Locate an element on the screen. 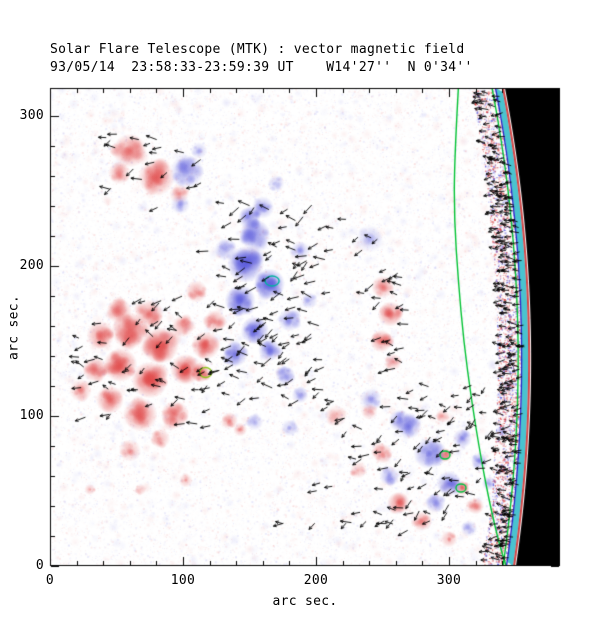 The height and width of the screenshot is (617, 612). x-tick-label-100: 100 is located at coordinates (183, 580).